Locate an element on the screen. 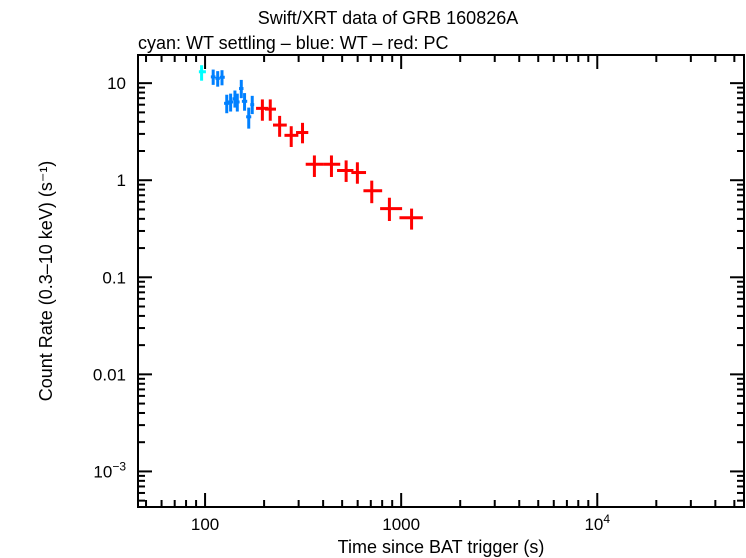 Image resolution: width=746 pixels, height=558 pixels. x-tick-label: 100 is located at coordinates (205, 524).